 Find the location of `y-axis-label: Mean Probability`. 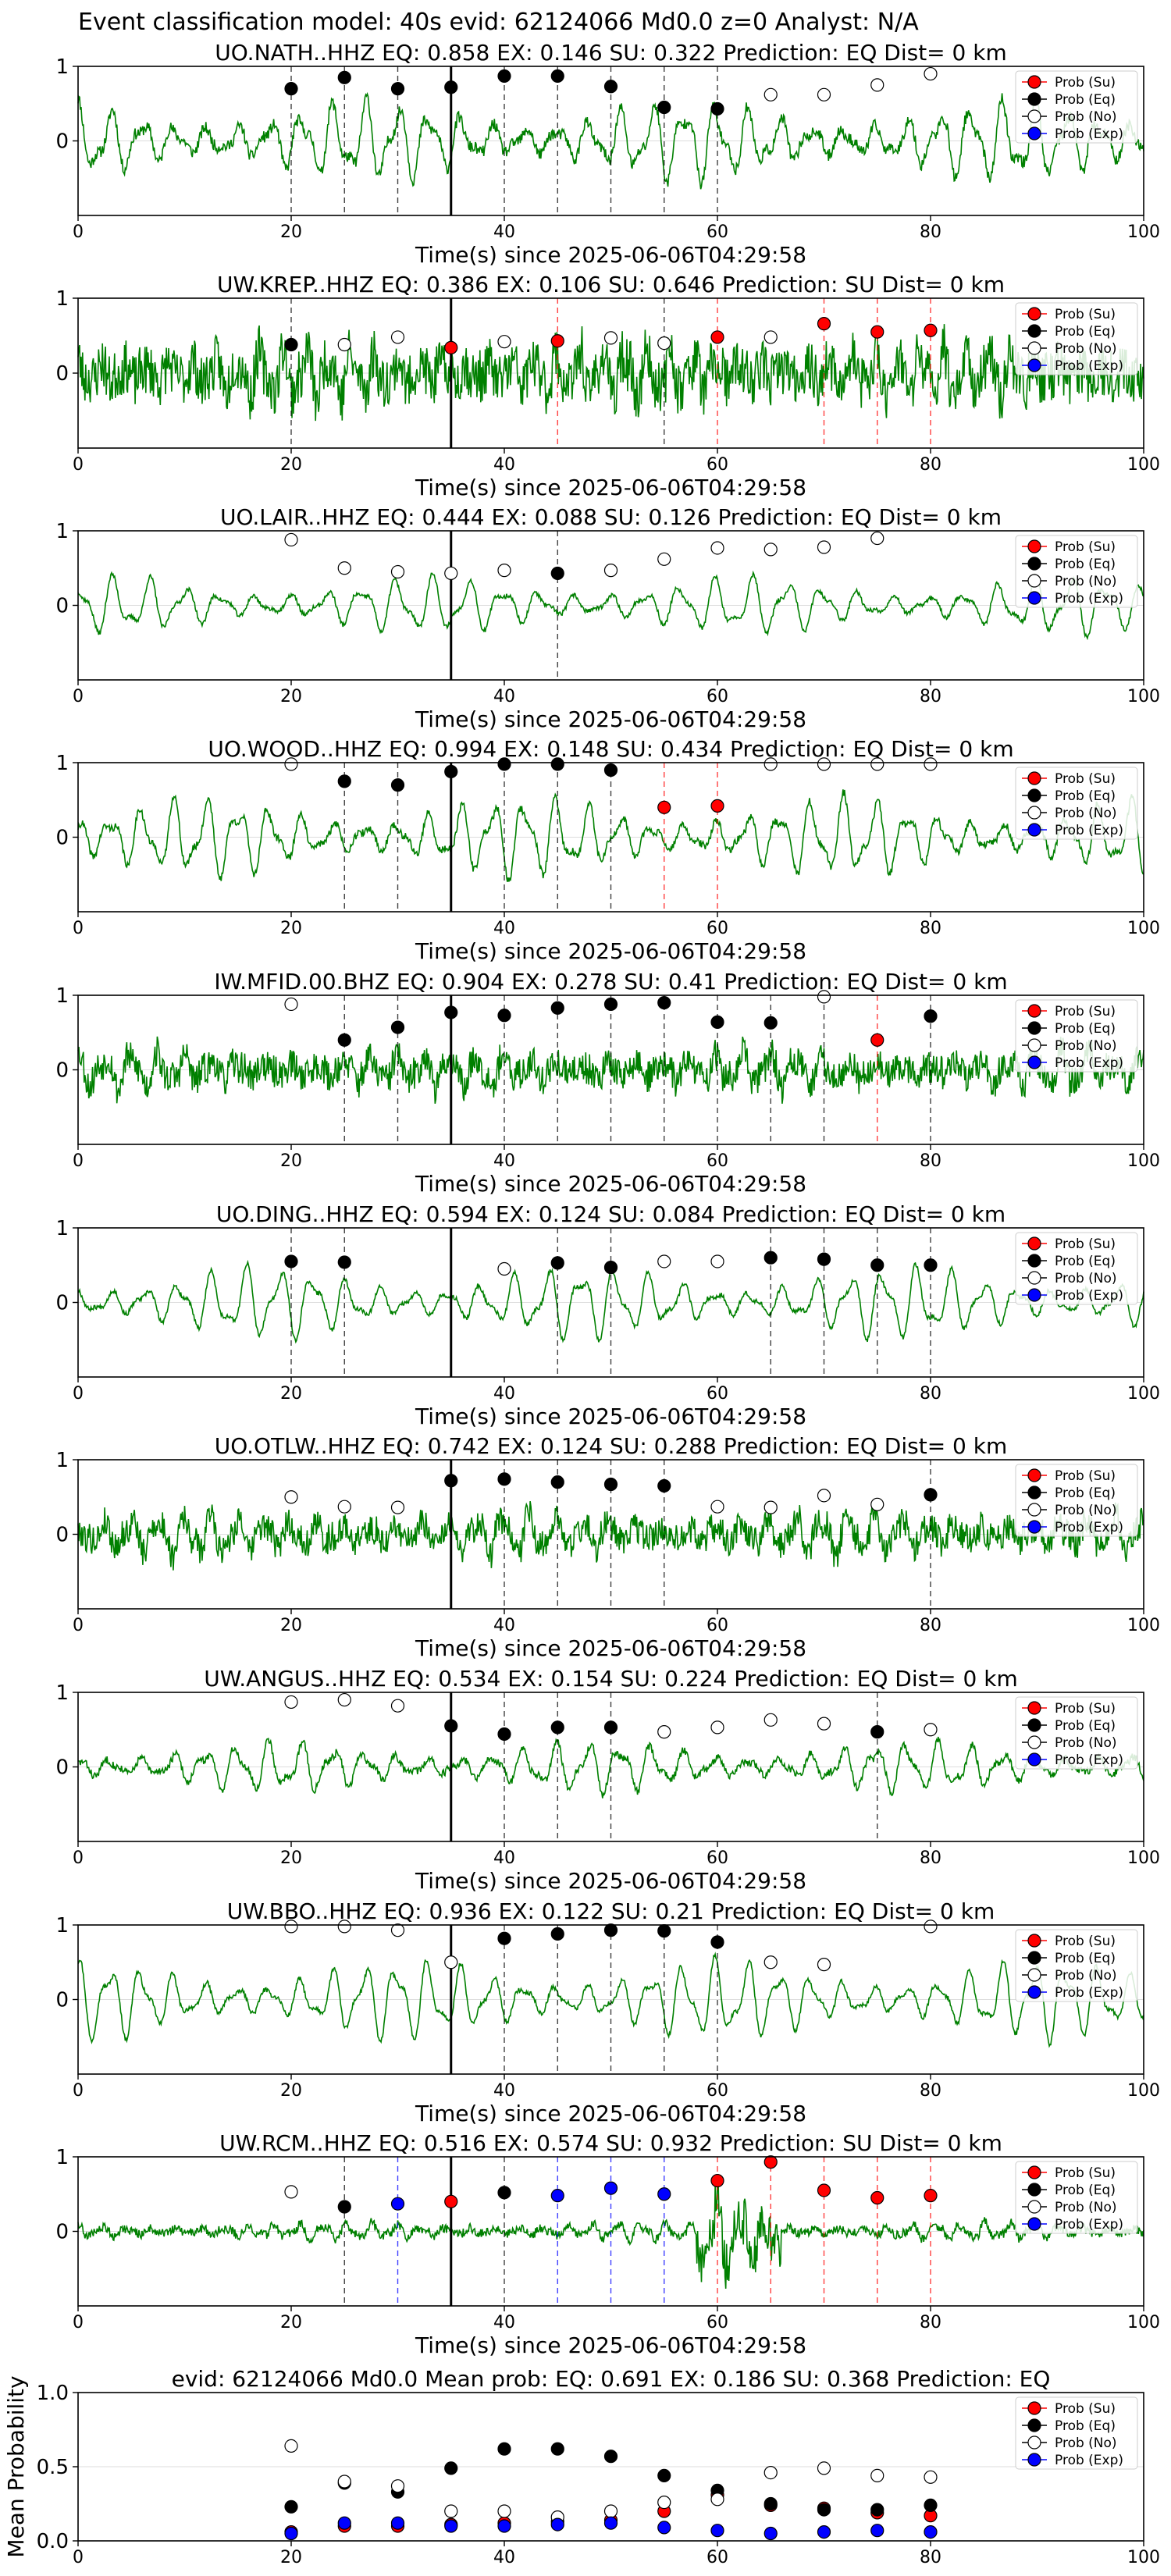

y-axis-label: Mean Probability is located at coordinates (16, 2466).